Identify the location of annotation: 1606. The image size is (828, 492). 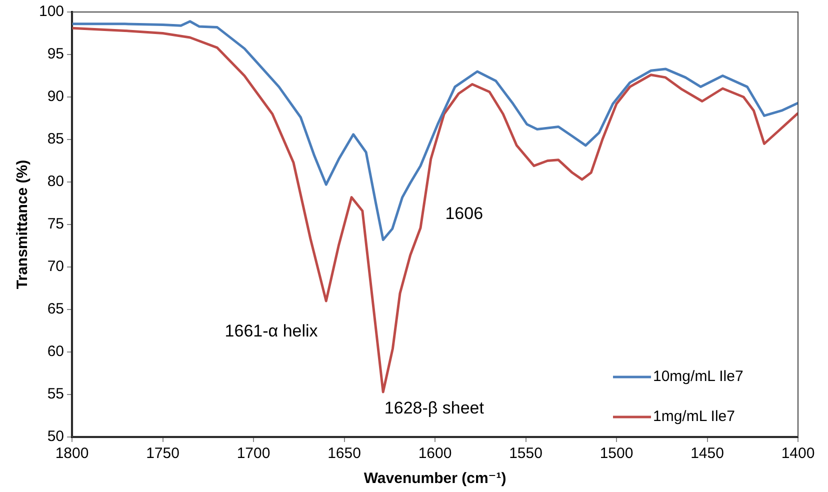
(464, 214).